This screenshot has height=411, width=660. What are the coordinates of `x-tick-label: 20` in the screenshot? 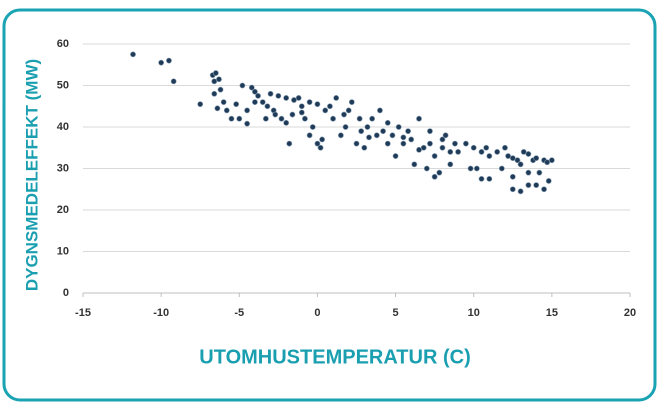 It's located at (630, 313).